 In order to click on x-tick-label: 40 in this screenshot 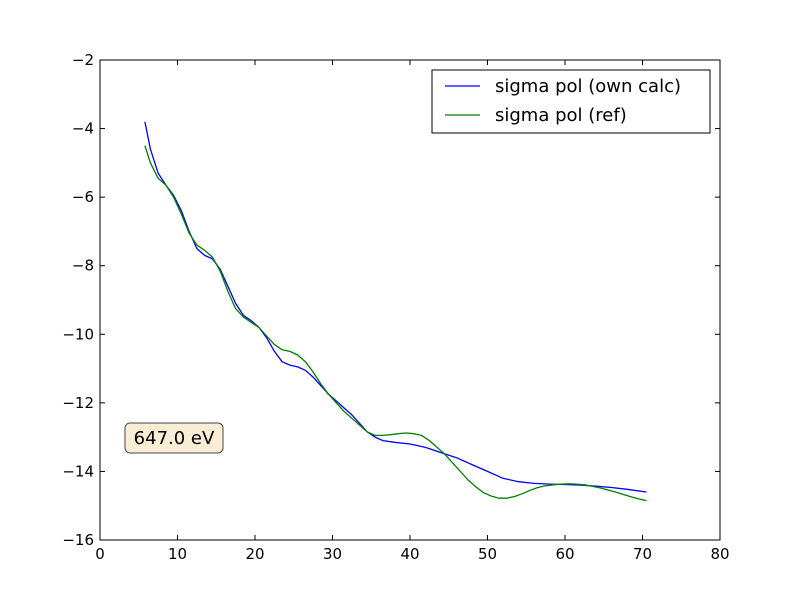, I will do `click(409, 554)`.